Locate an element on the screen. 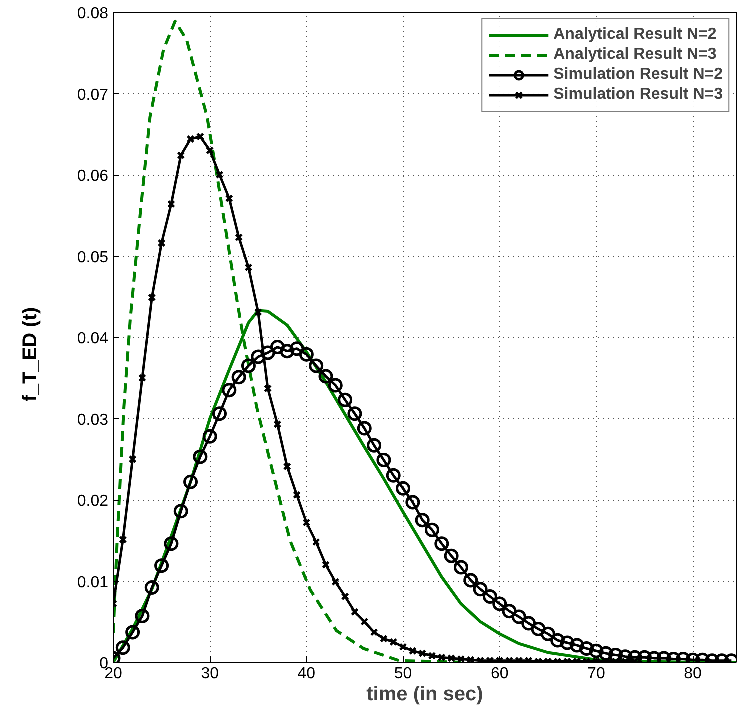  y-tick-label: 0.03 is located at coordinates (93, 420).